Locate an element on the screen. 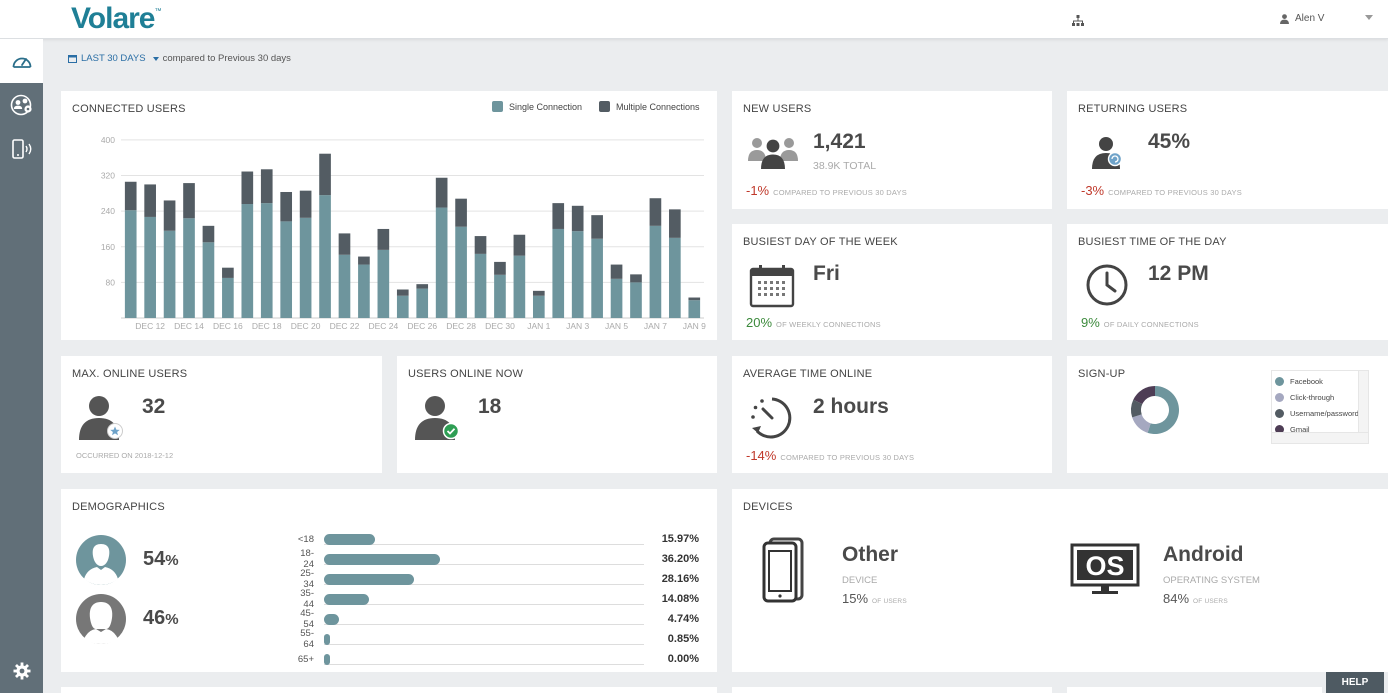 The width and height of the screenshot is (1388, 693). age-group-label: 65+ is located at coordinates (305, 659).